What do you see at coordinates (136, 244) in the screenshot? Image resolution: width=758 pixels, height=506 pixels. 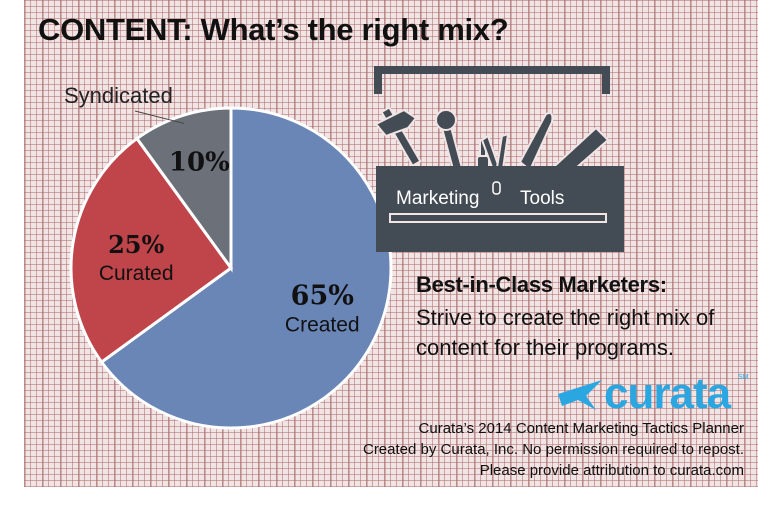 I see `pie-value-label-curated: 25%` at bounding box center [136, 244].